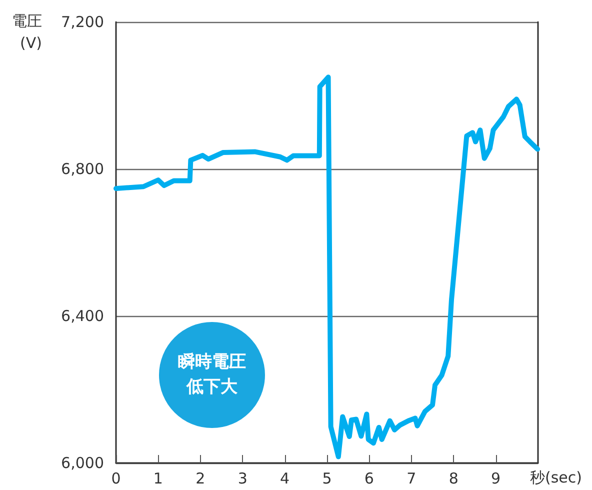 The width and height of the screenshot is (592, 490). What do you see at coordinates (82, 22) in the screenshot?
I see `y-tick-label: 7,200` at bounding box center [82, 22].